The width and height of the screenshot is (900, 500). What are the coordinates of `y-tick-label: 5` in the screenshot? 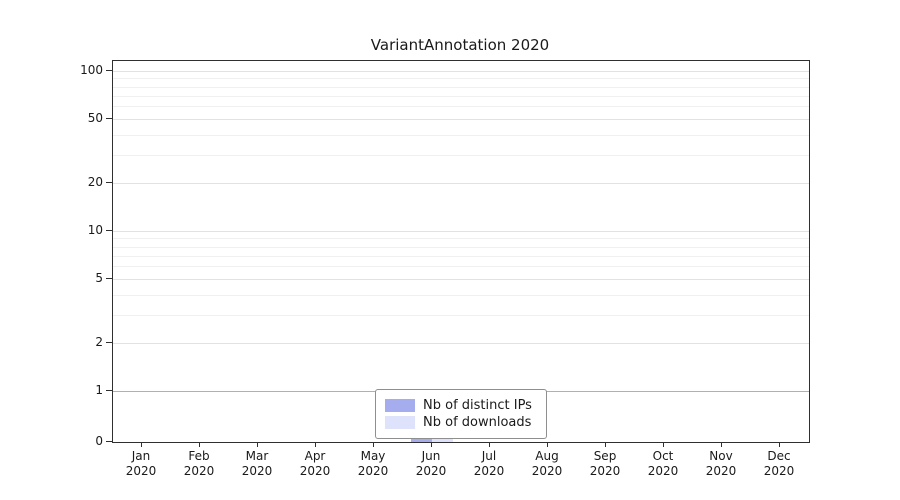 It's located at (99, 278).